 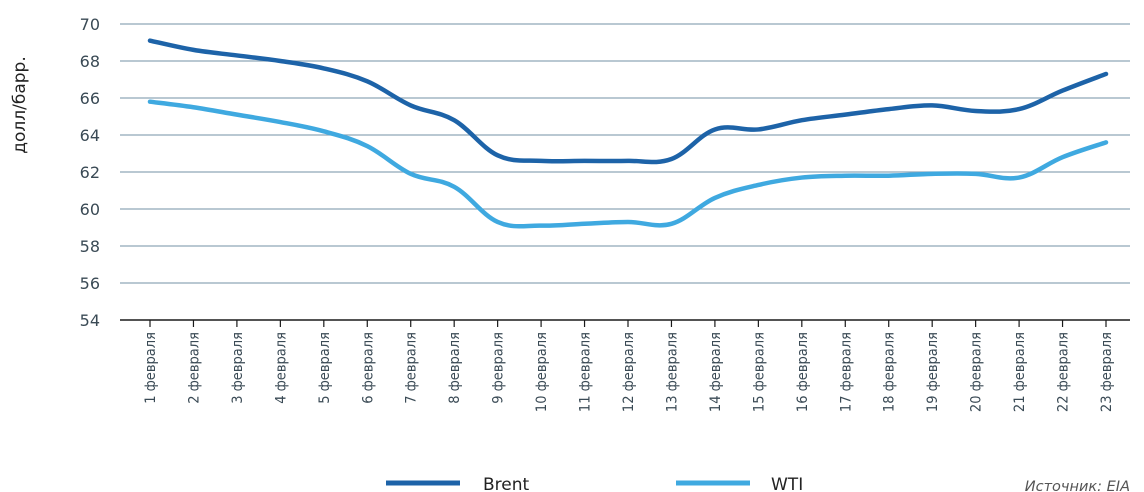 What do you see at coordinates (194, 368) in the screenshot?
I see `x-tick-label: 2 февраля` at bounding box center [194, 368].